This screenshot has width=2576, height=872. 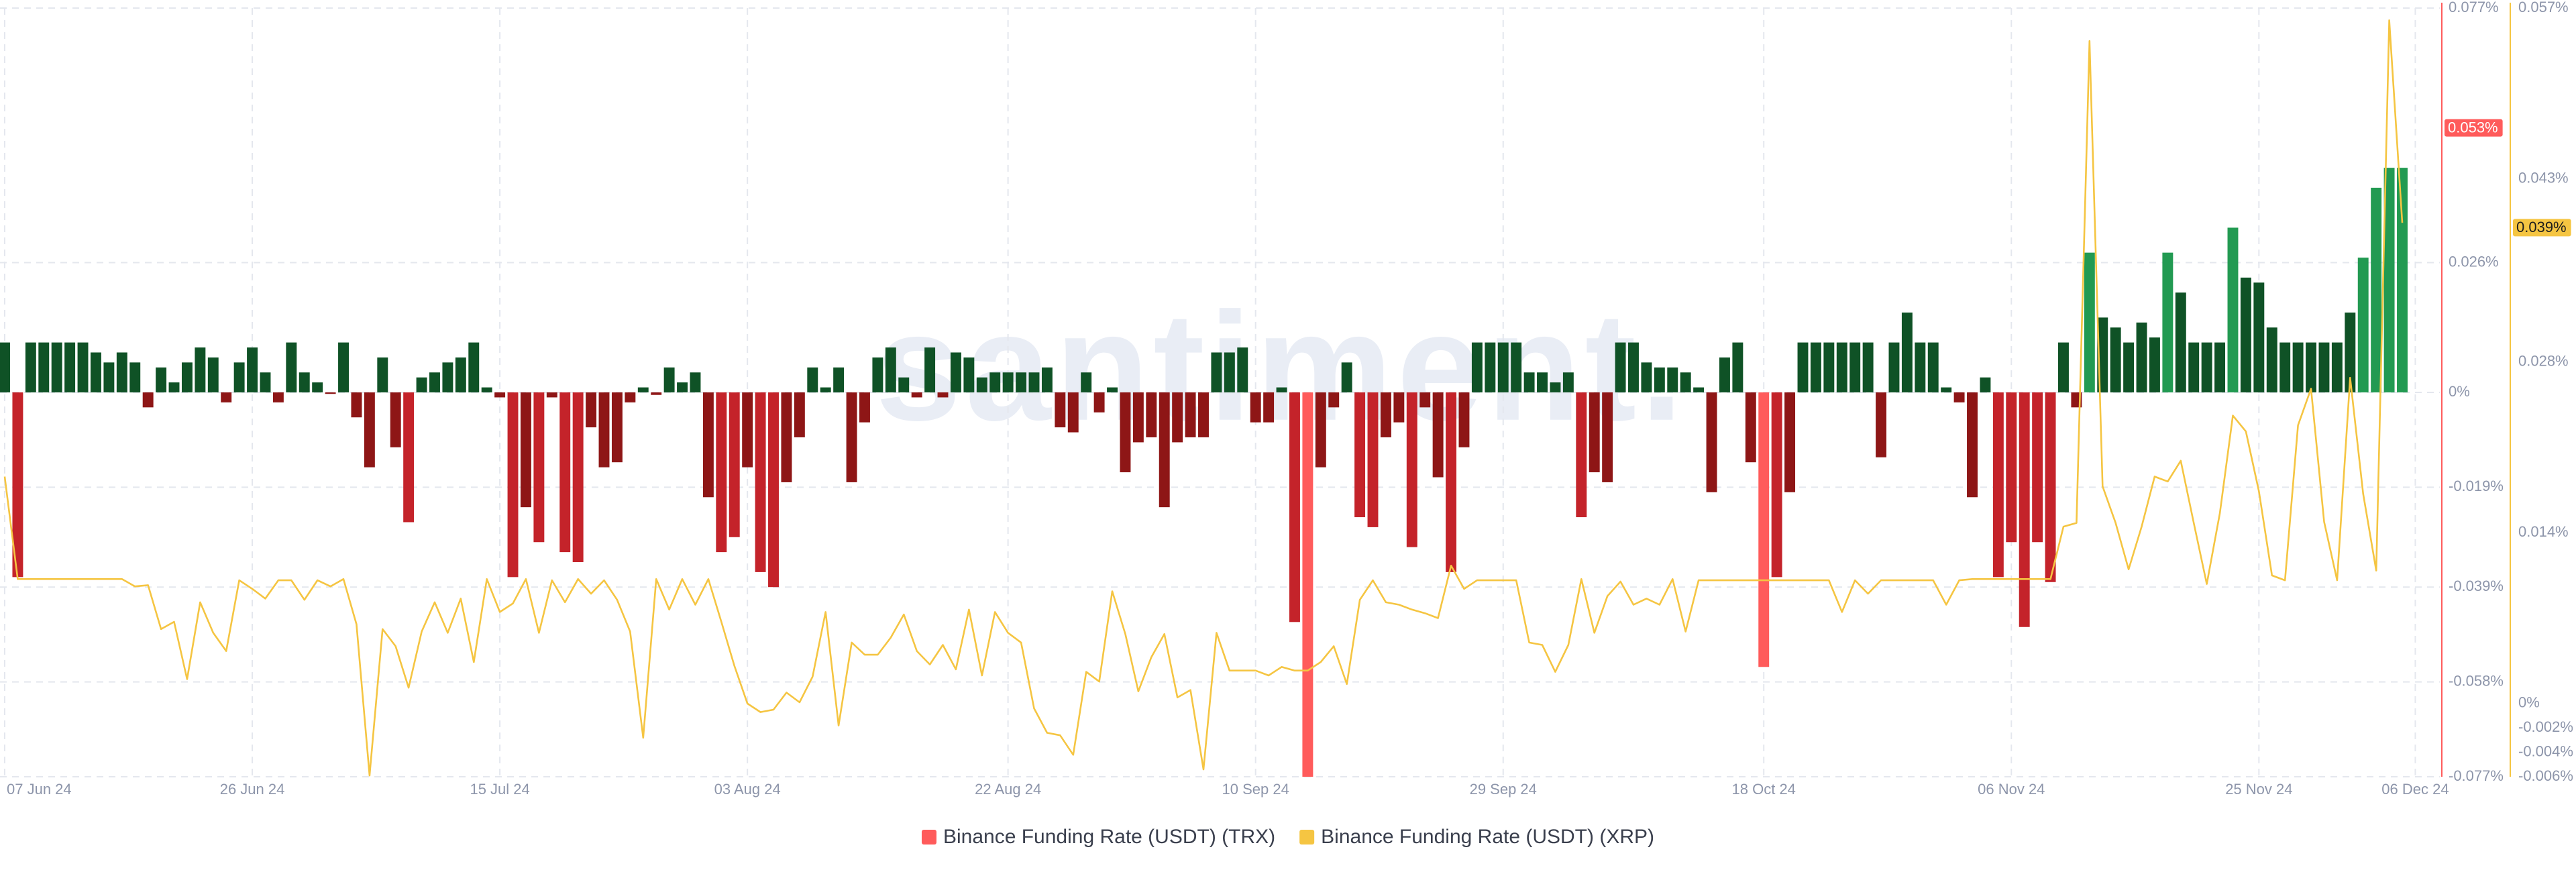 What do you see at coordinates (1109, 837) in the screenshot?
I see `legend-label: Binance Funding Rate (USDT) (TRX)` at bounding box center [1109, 837].